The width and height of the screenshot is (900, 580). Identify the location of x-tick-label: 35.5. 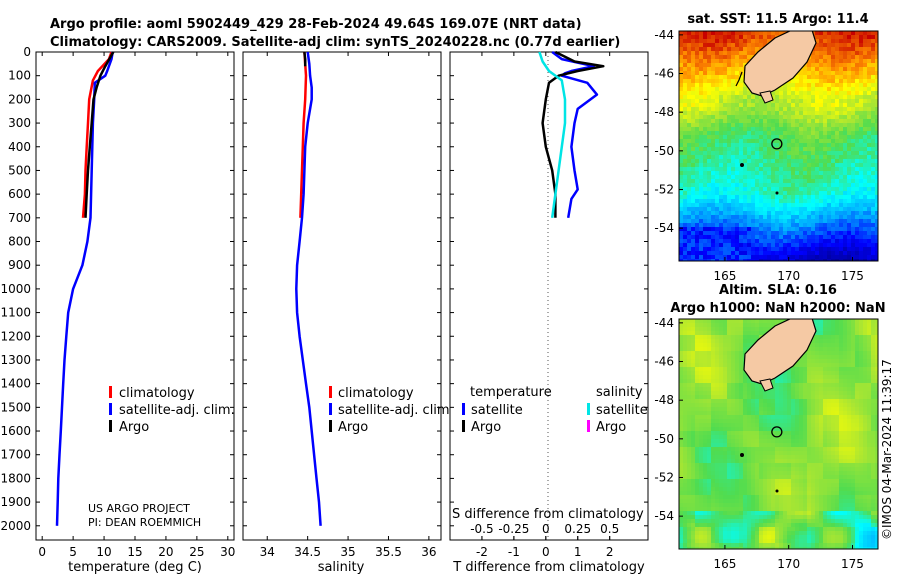
(388, 552).